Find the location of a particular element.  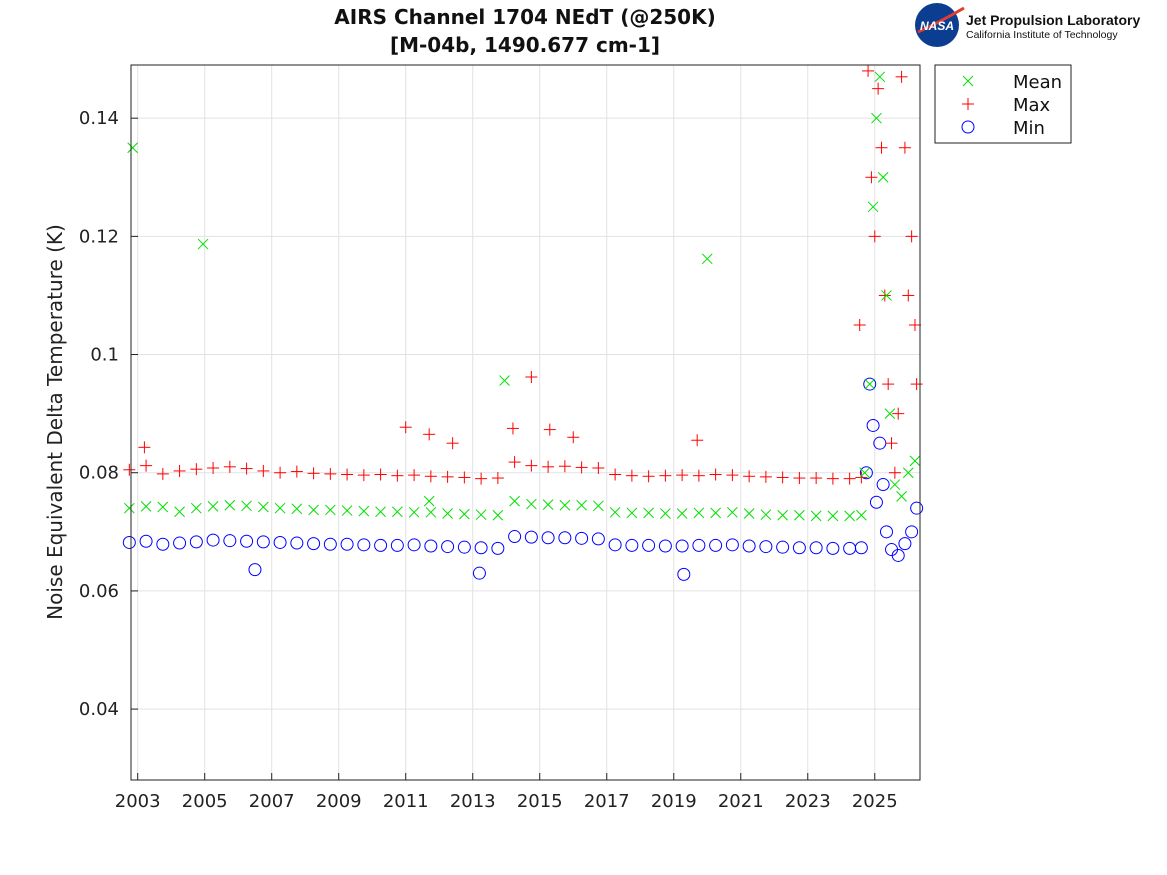

legend-label-max: Max is located at coordinates (1032, 105).